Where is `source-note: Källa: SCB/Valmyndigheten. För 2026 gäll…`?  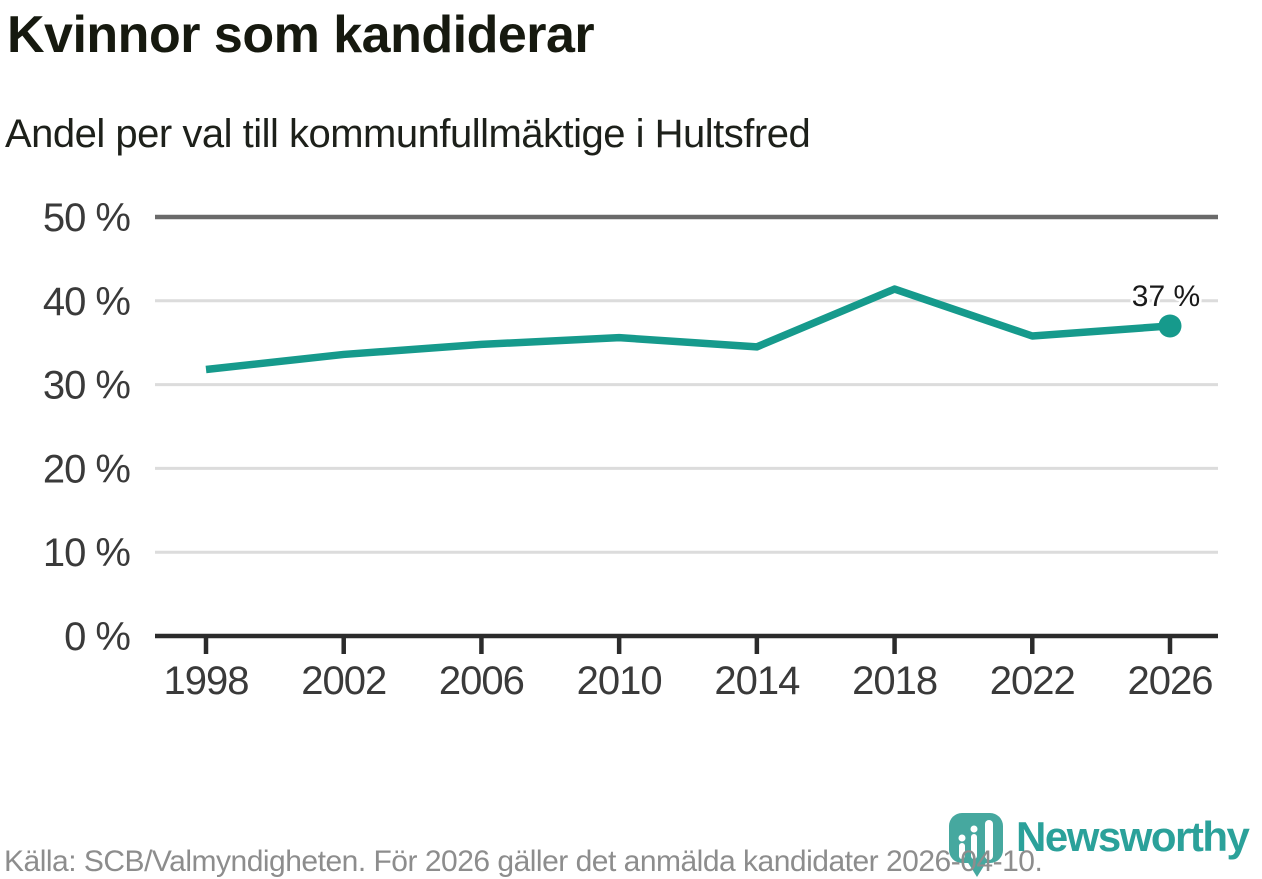
source-note: Källa: SCB/Valmyndigheten. För 2026 gäll… is located at coordinates (523, 861).